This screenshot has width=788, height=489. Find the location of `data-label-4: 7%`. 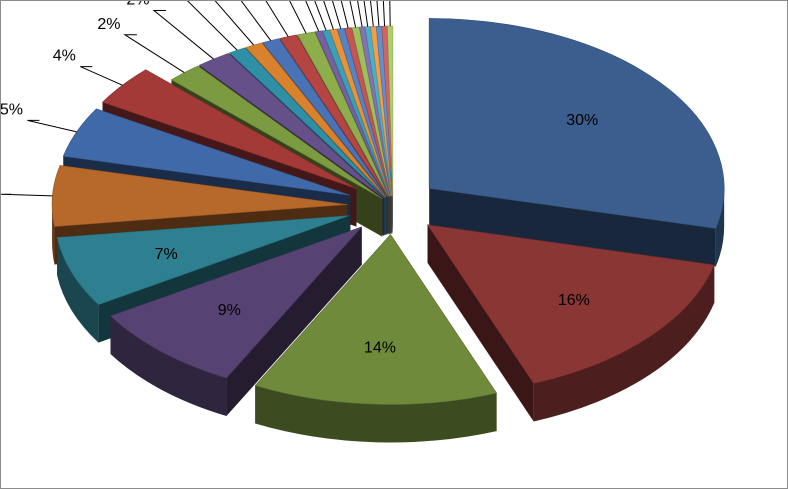

data-label-4: 7% is located at coordinates (166, 254).